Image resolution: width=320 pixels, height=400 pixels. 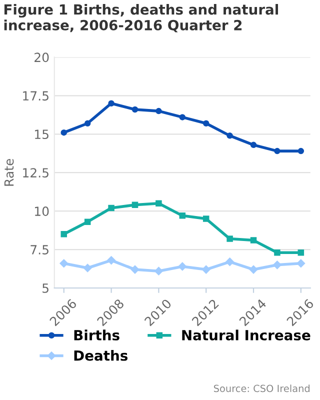 I want to click on y-axis-title: Rate, so click(x=9, y=172).